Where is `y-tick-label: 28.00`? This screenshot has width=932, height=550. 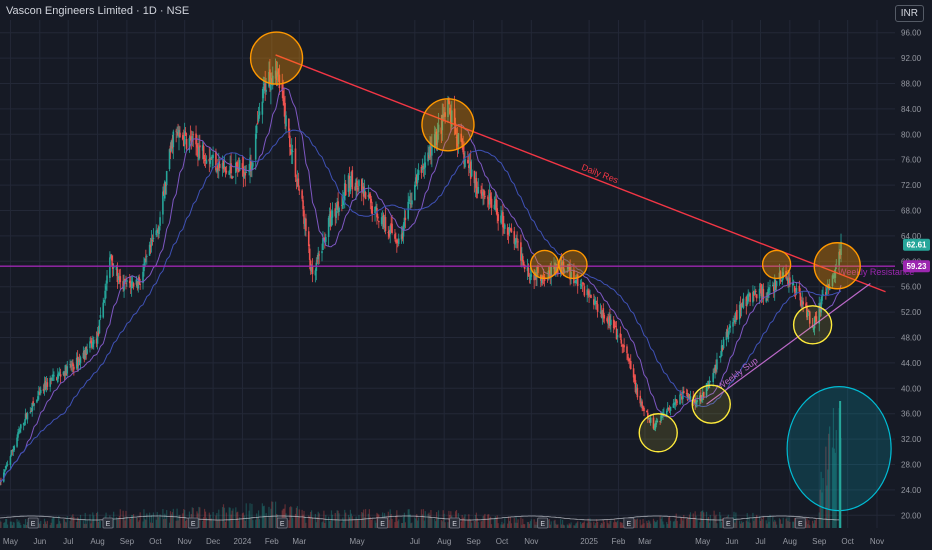 y-tick-label: 28.00 is located at coordinates (911, 465).